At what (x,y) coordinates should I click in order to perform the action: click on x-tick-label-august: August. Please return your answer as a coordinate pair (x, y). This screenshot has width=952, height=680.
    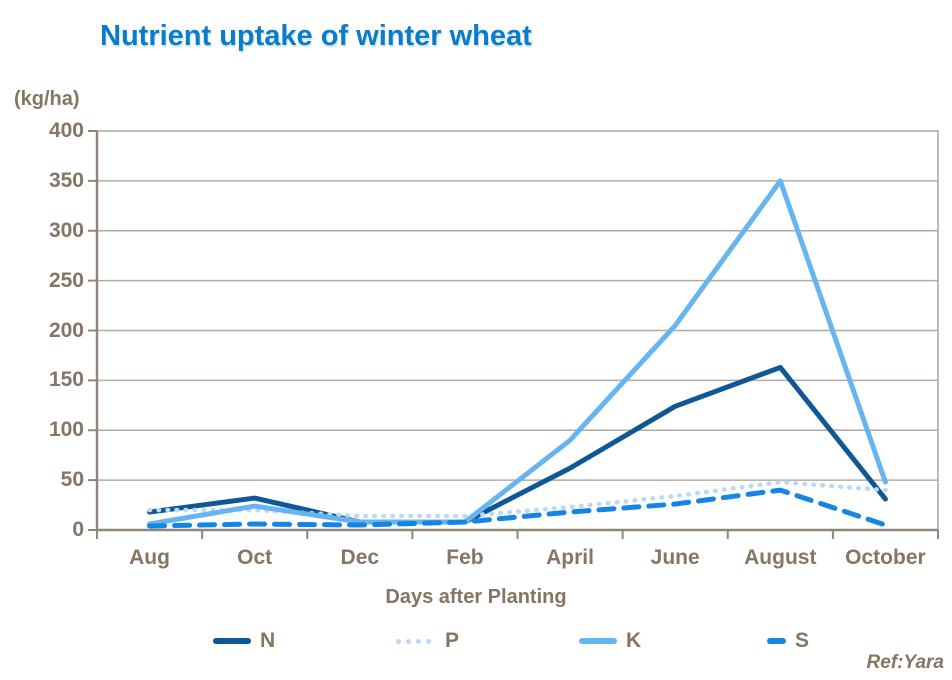
    Looking at the image, I should click on (780, 557).